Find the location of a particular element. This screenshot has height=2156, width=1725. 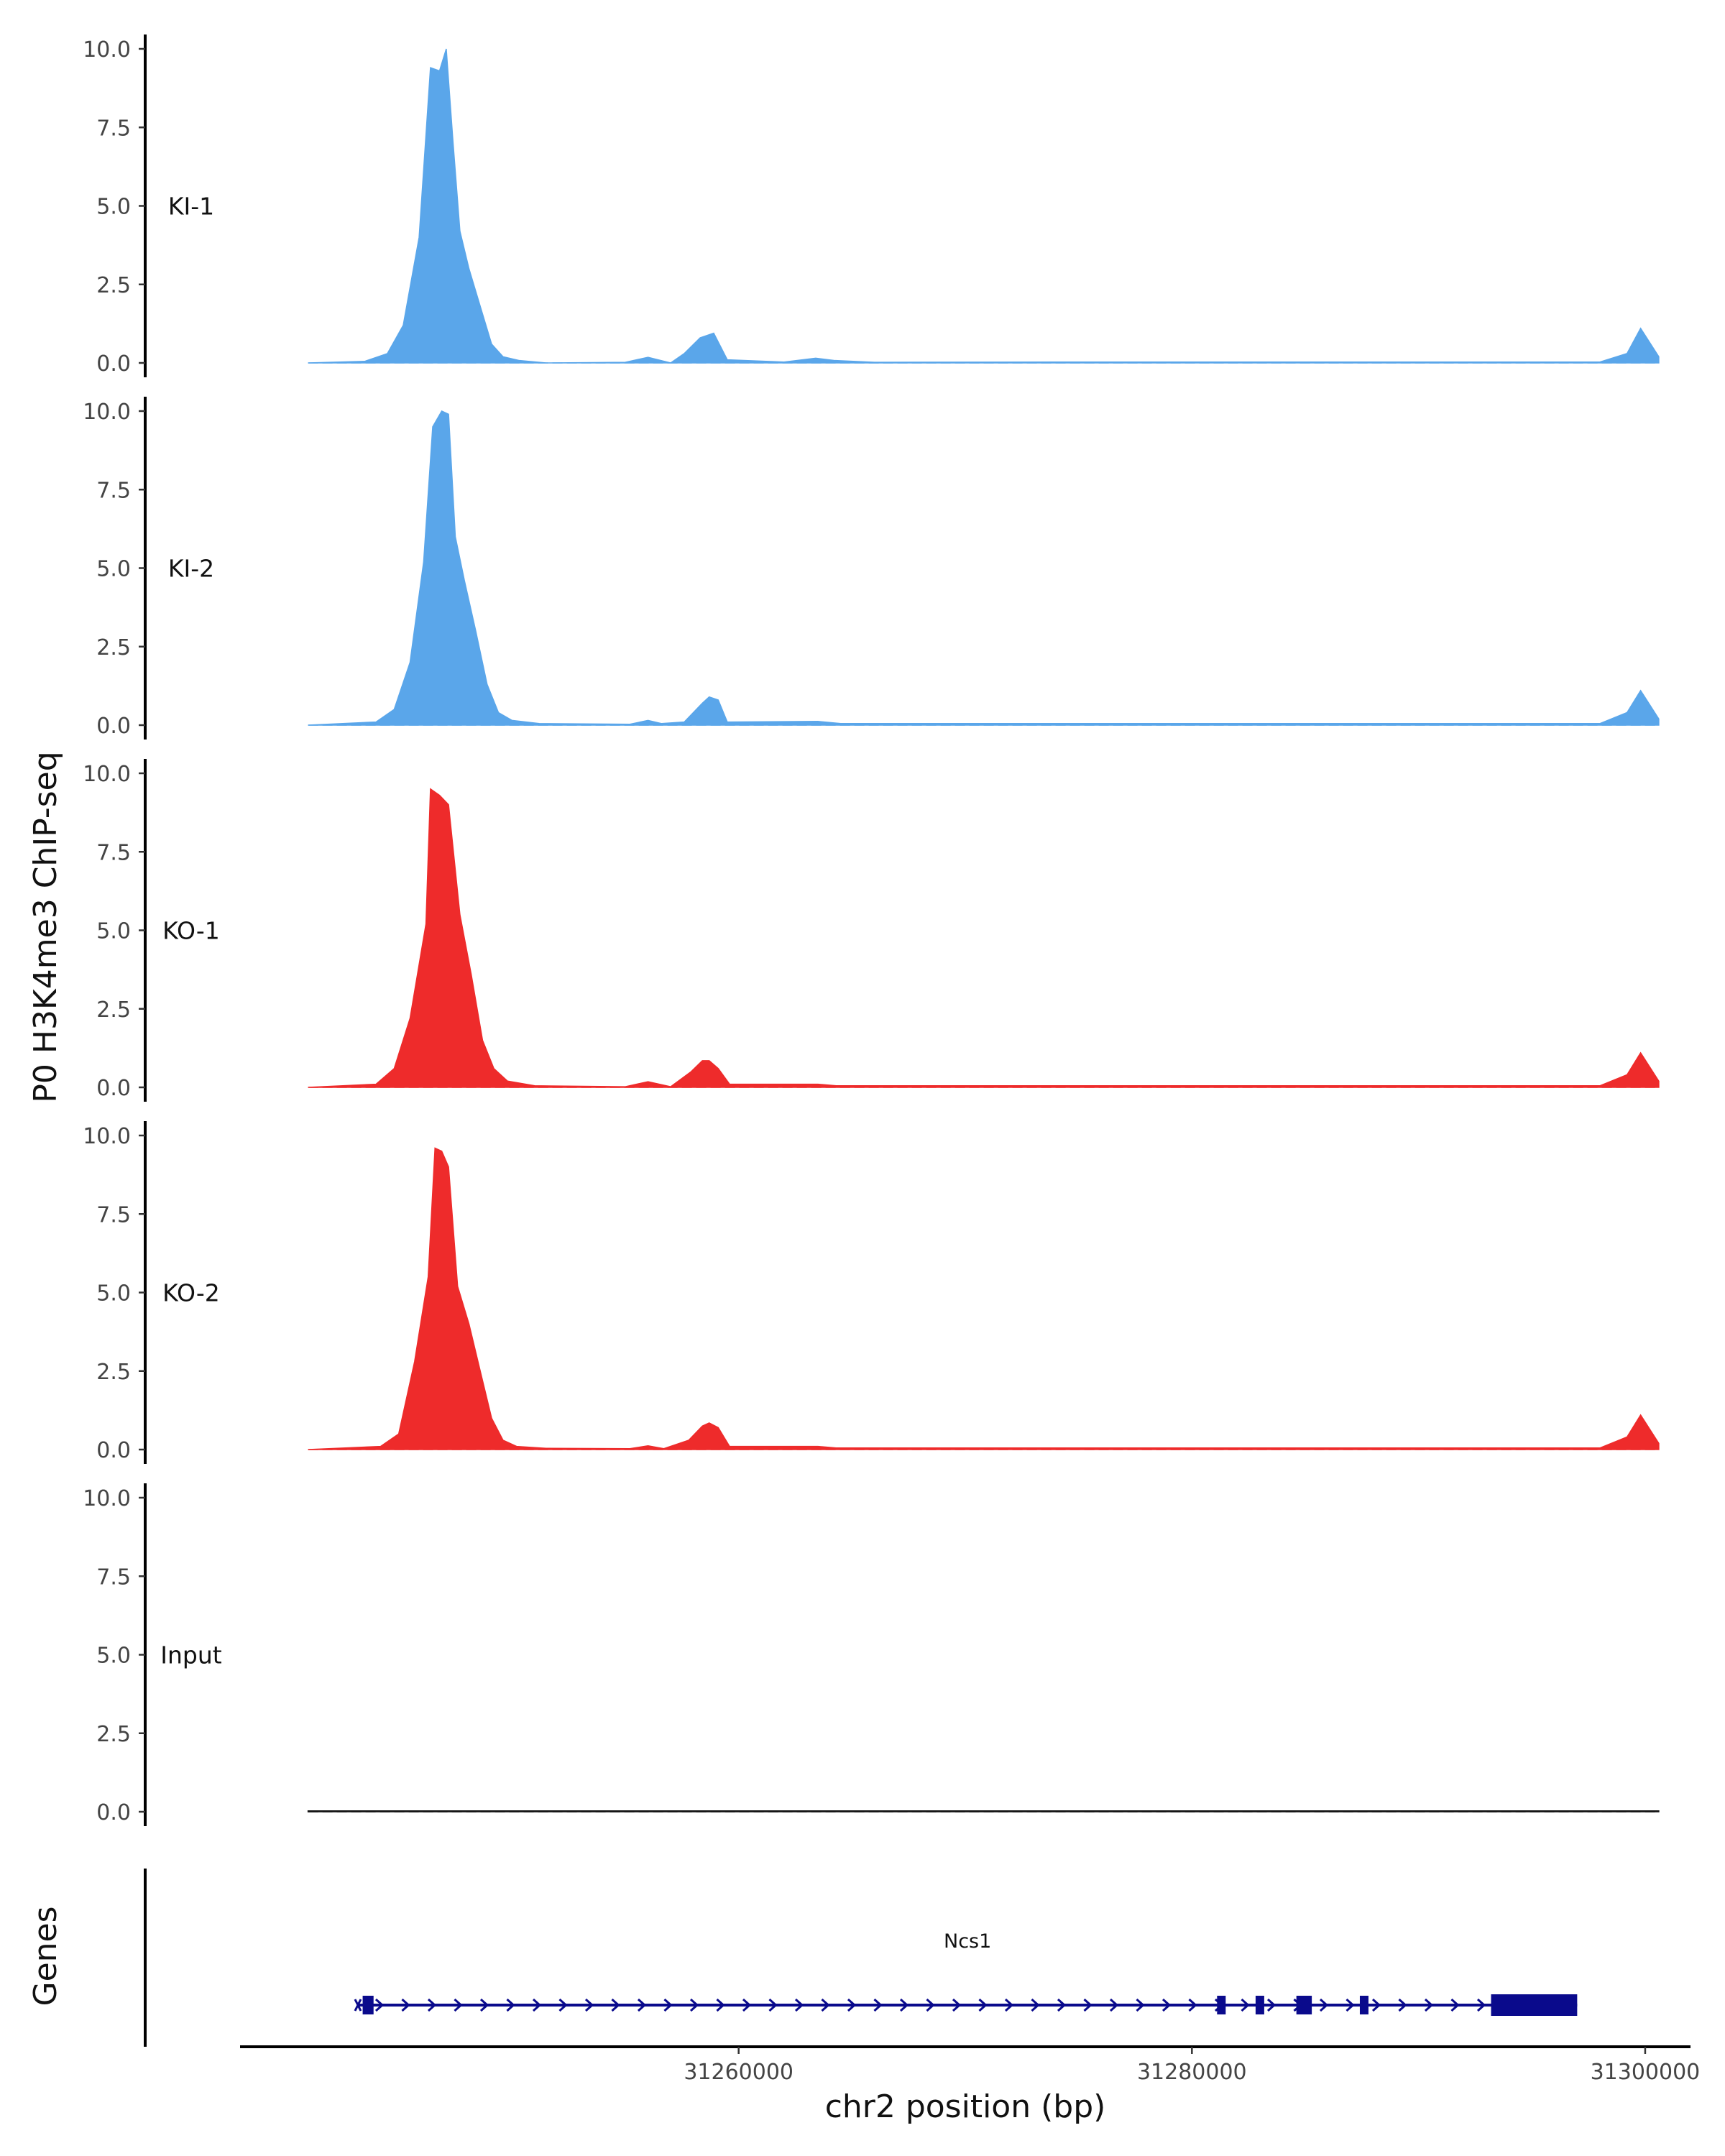

track-label: Input is located at coordinates (191, 1655).